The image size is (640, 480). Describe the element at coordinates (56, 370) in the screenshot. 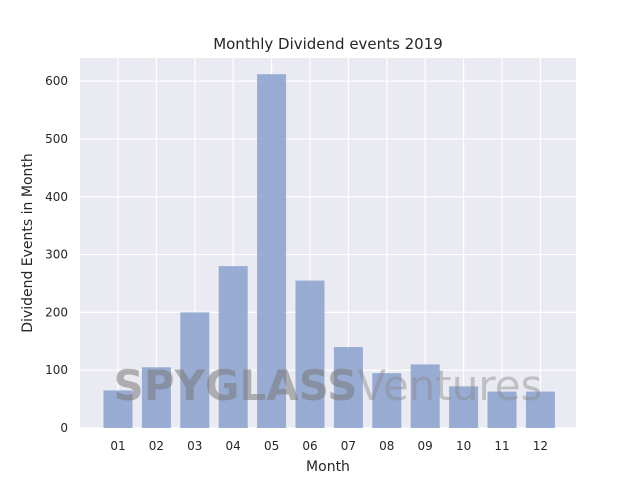

I see `y-tick-label: 100` at that location.